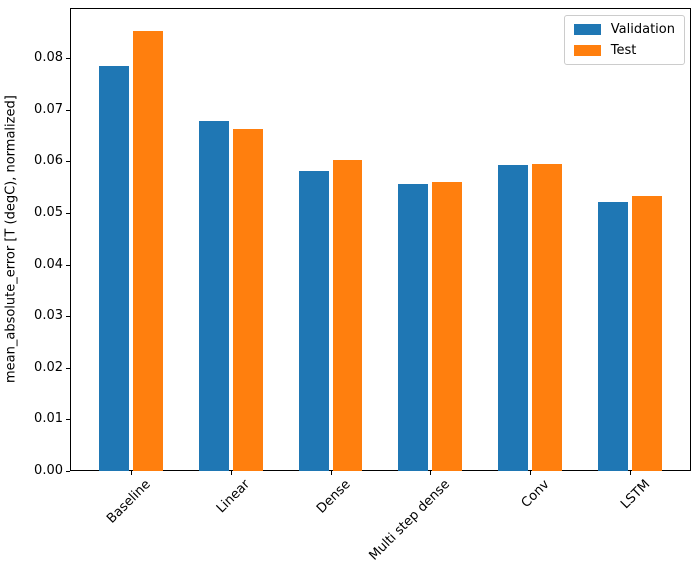 The image size is (700, 582). What do you see at coordinates (413, 327) in the screenshot?
I see `bar-validation-multi-step-dense` at bounding box center [413, 327].